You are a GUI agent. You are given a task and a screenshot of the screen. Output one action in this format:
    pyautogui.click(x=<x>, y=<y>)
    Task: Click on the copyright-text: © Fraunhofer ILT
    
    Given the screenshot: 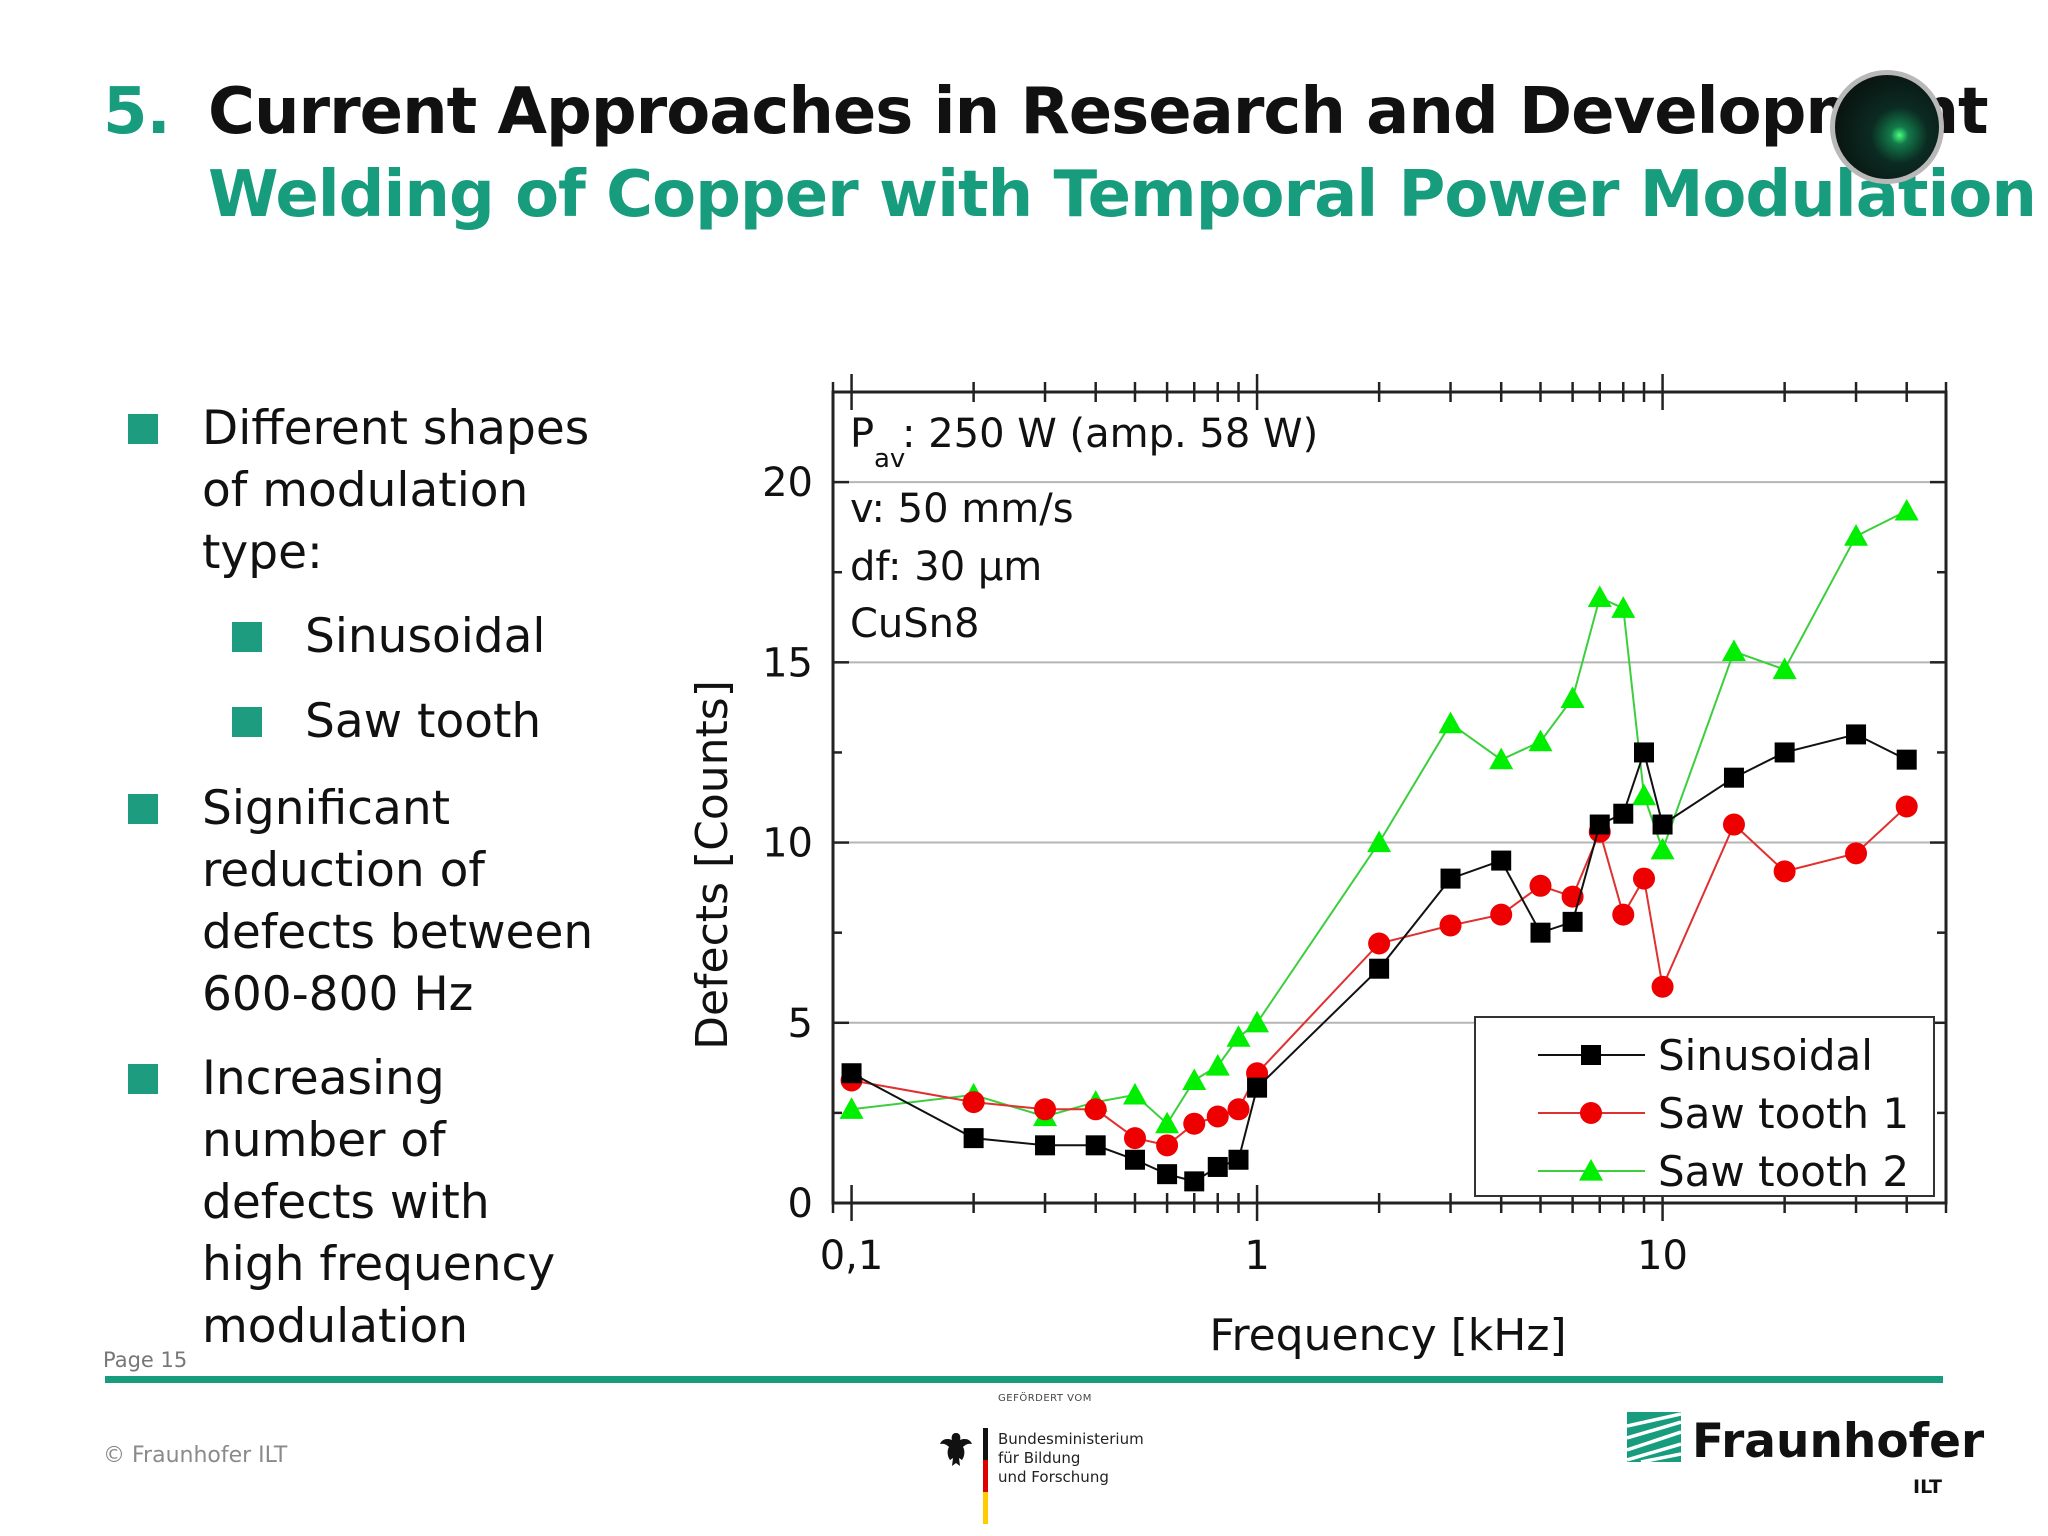 What is the action you would take?
    pyautogui.click(x=195, y=1455)
    